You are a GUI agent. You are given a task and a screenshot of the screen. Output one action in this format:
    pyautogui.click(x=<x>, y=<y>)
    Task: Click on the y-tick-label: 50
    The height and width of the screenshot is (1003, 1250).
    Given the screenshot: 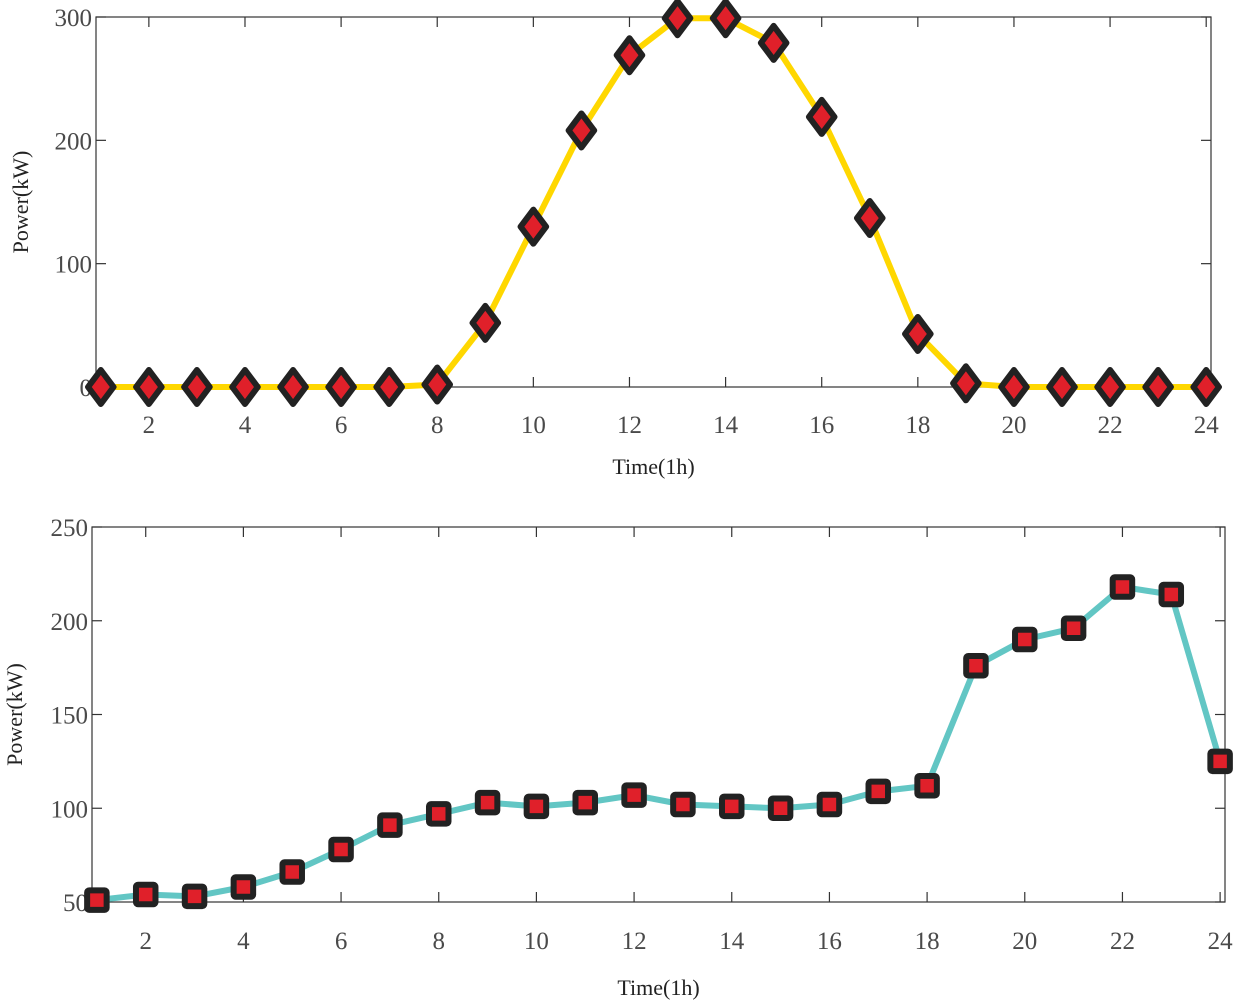 What is the action you would take?
    pyautogui.click(x=75, y=903)
    